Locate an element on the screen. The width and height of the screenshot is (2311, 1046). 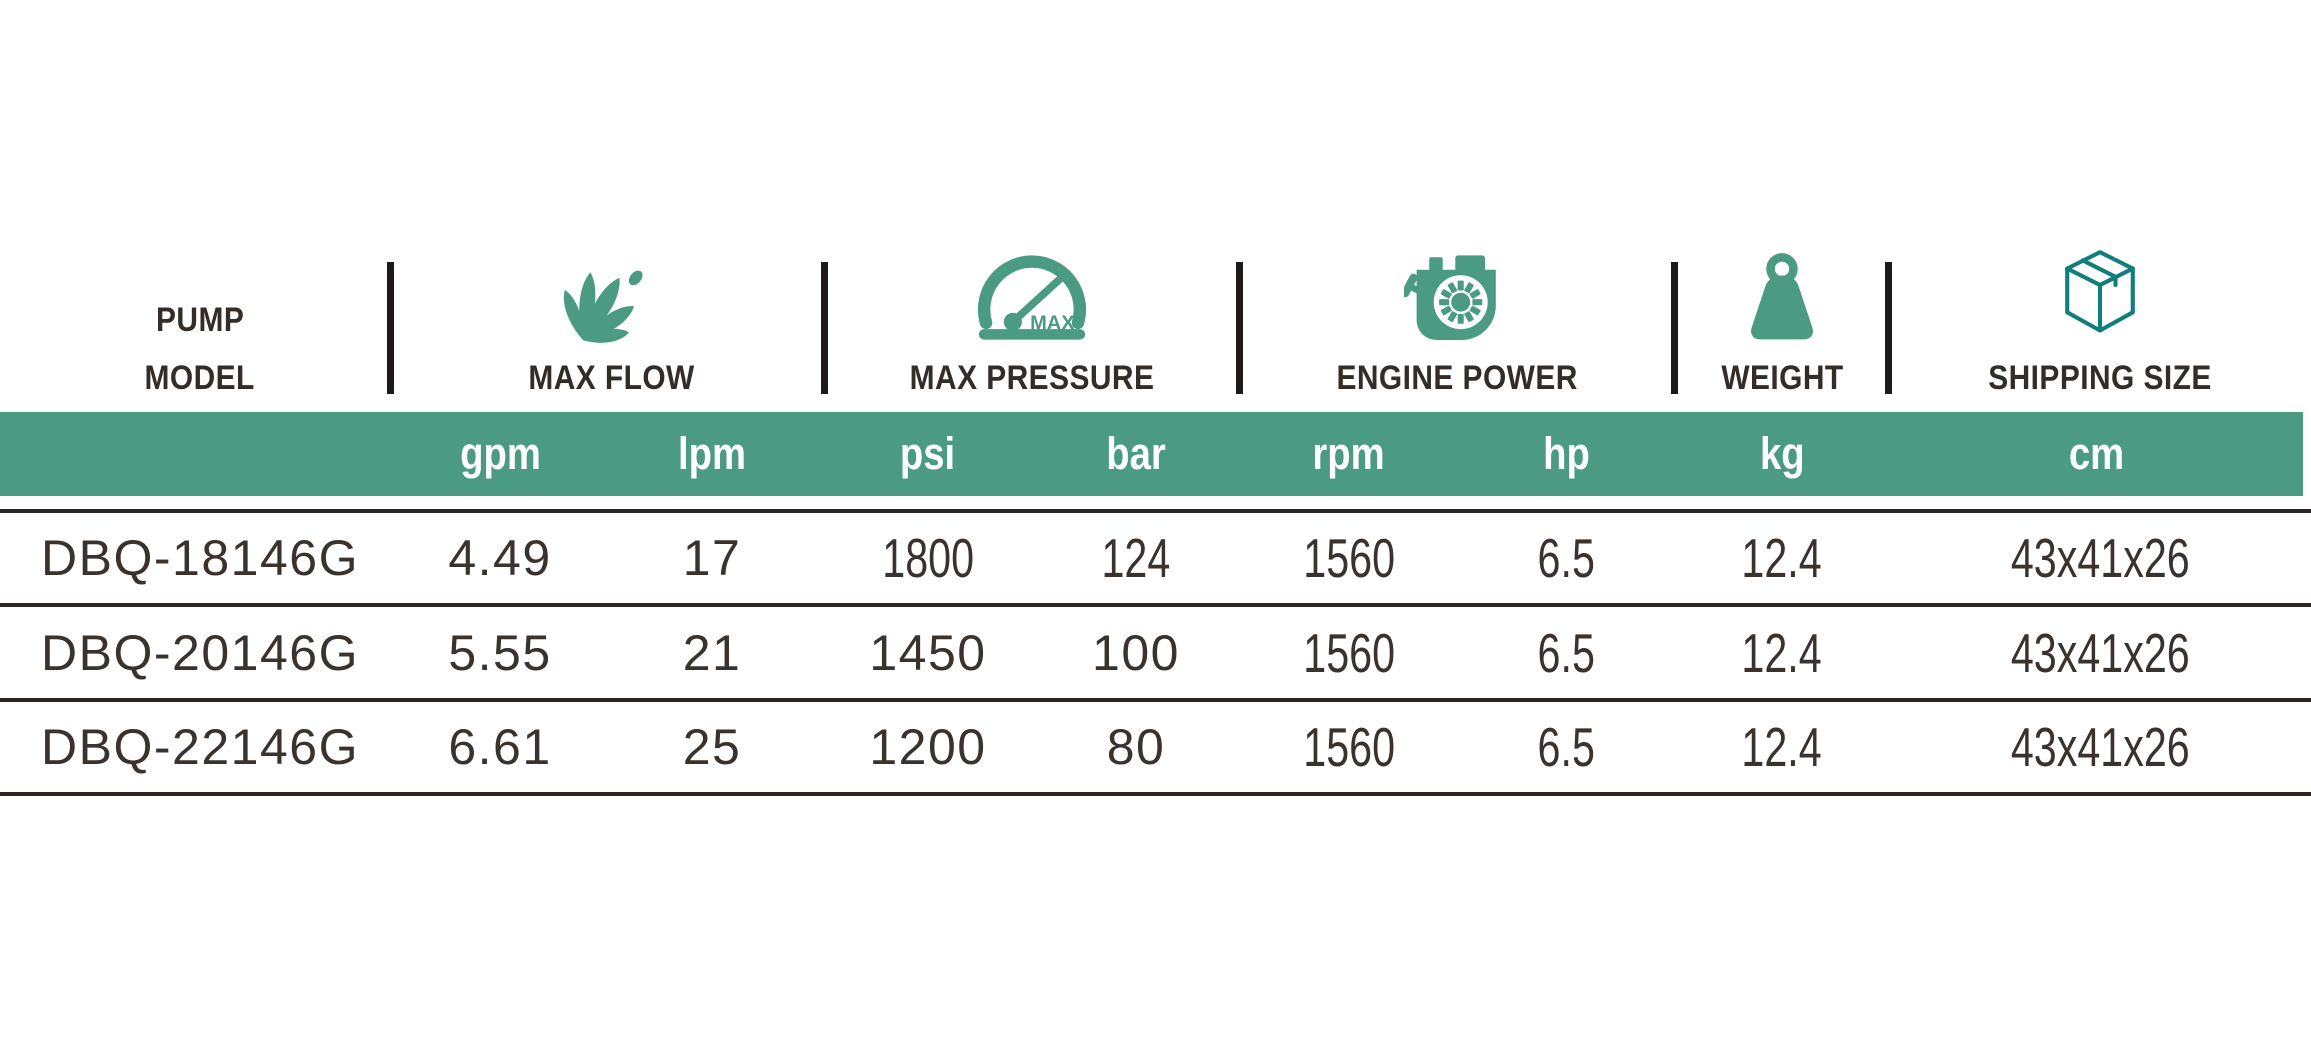
cell-bar: 100 is located at coordinates (1136, 652).